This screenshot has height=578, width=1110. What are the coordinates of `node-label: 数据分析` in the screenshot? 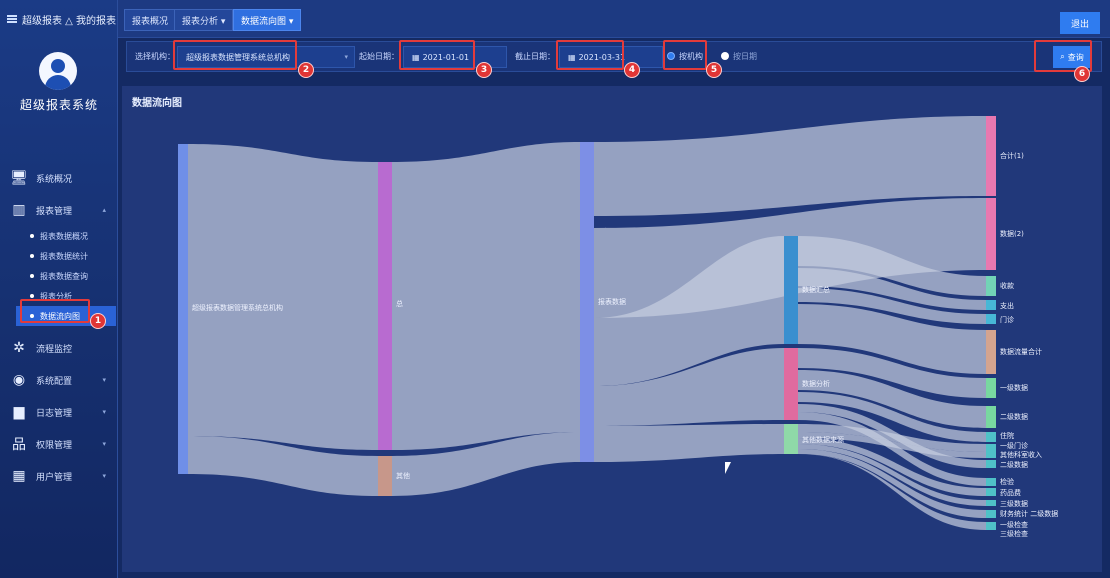 It's located at (816, 383).